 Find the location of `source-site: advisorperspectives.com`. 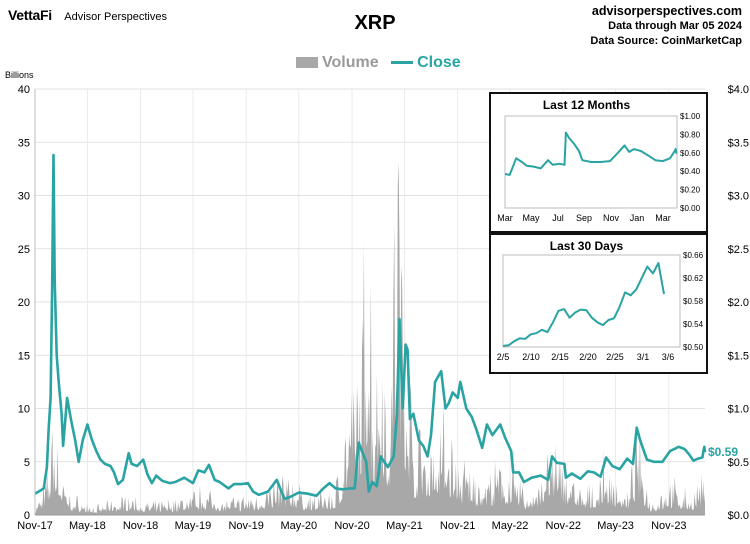

source-site: advisorperspectives.com is located at coordinates (666, 11).